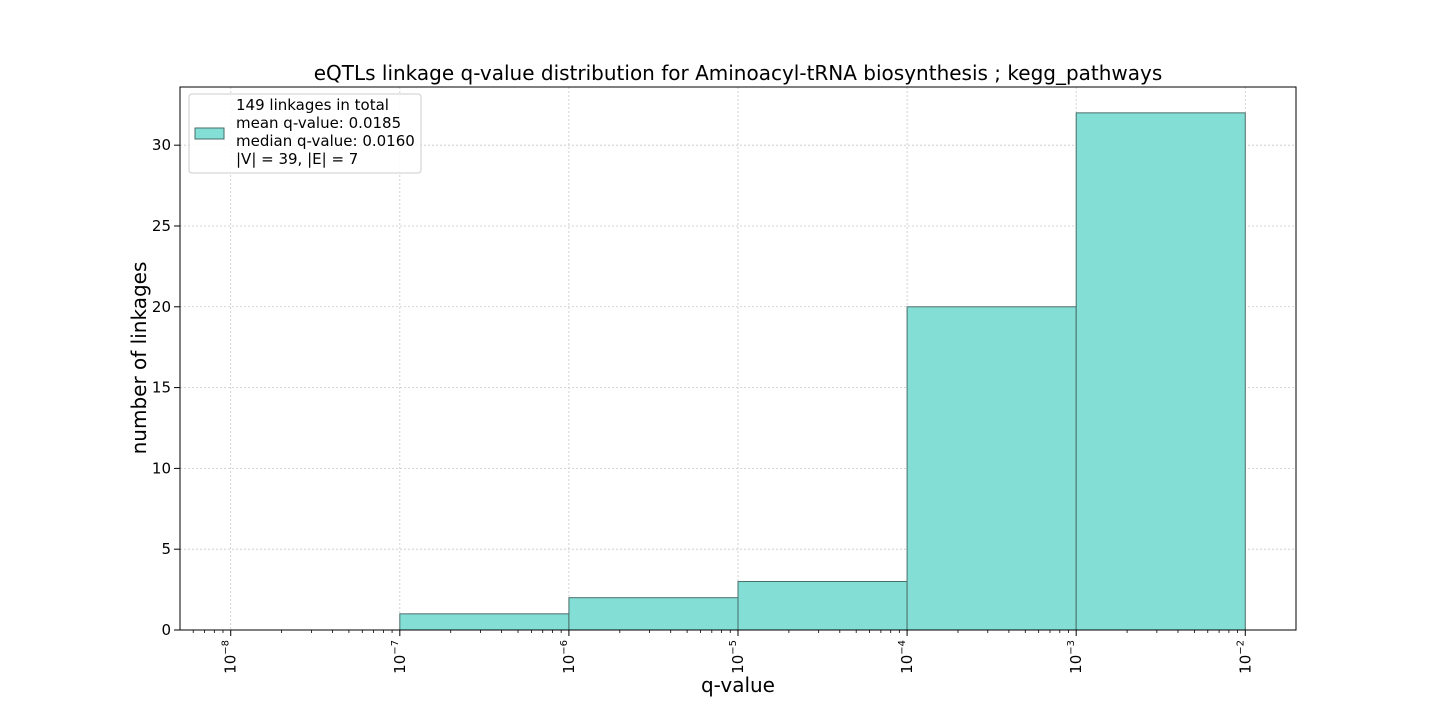 The height and width of the screenshot is (720, 1440). I want to click on x-tick-label: 10−5, so click(737, 657).